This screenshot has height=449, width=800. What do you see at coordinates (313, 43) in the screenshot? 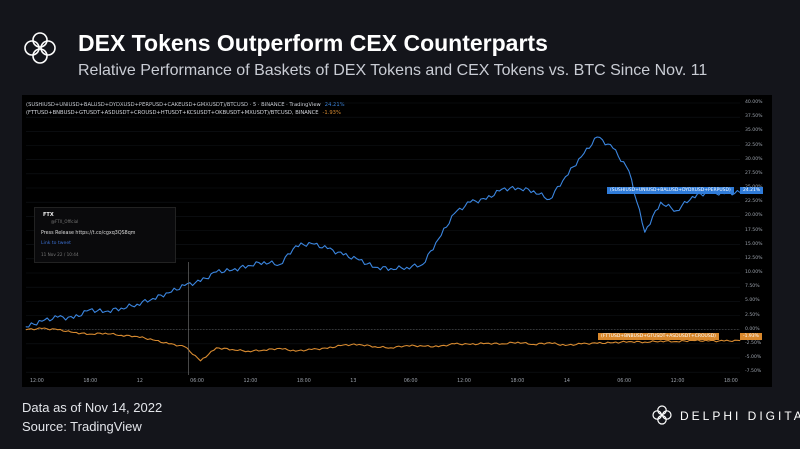
I see `page-title: DEX Tokens Outperform CEX Counterparts` at bounding box center [313, 43].